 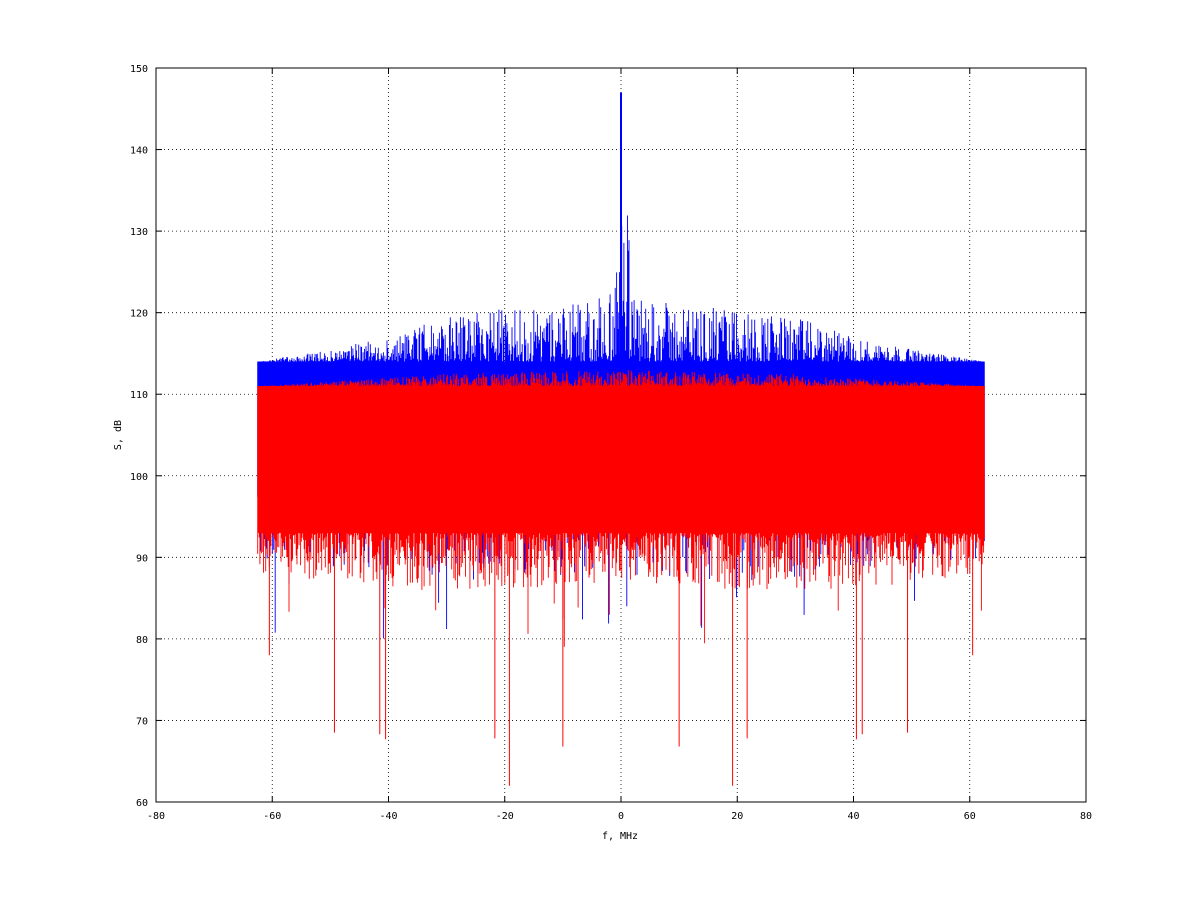 I want to click on y-tick-label: 130, so click(x=139, y=232).